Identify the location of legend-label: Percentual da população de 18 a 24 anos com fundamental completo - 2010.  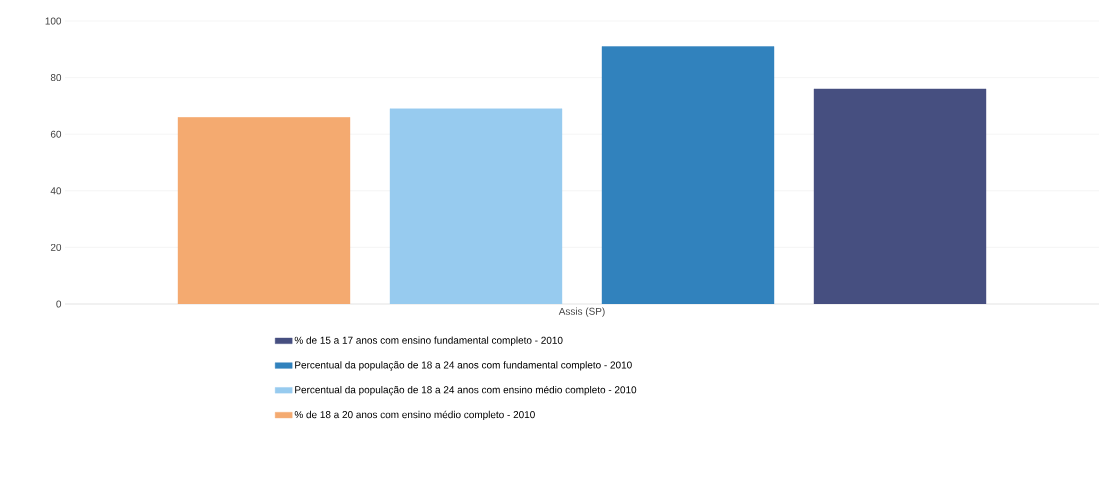
(463, 366).